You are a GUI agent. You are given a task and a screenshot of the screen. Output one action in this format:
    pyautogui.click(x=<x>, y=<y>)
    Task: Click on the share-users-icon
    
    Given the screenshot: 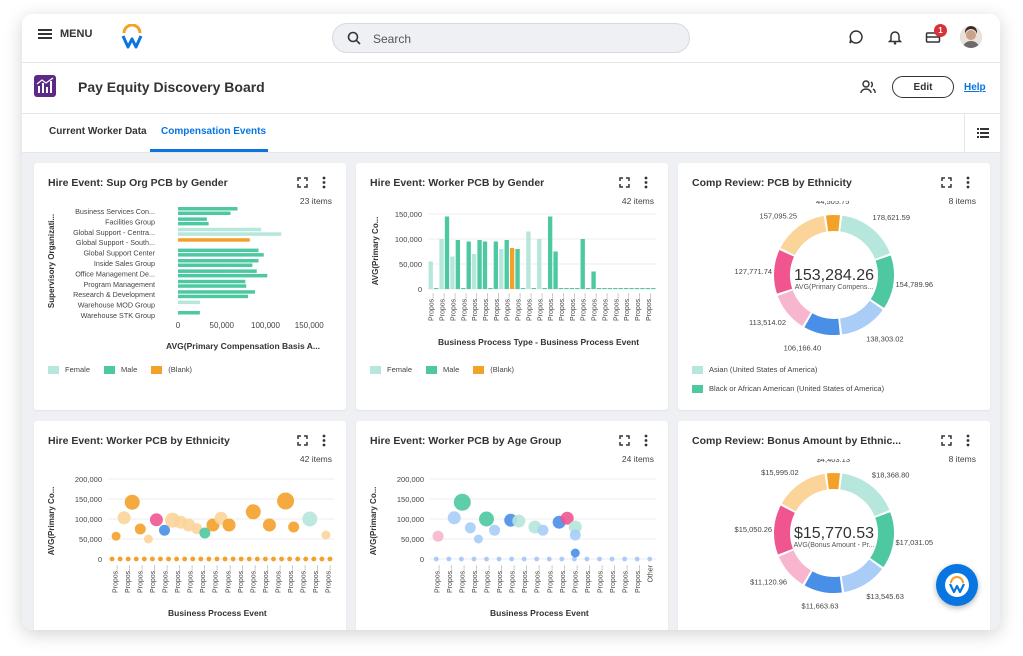 What is the action you would take?
    pyautogui.click(x=868, y=87)
    